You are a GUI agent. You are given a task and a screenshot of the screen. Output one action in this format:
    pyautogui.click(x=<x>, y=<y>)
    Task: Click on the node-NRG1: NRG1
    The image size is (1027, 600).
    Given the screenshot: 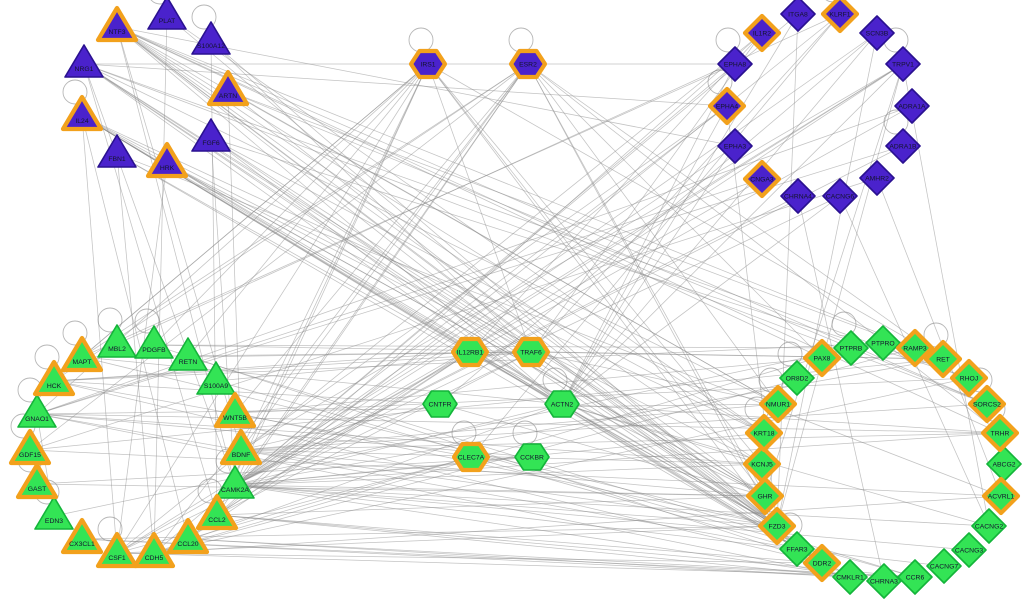 What is the action you would take?
    pyautogui.click(x=84, y=61)
    